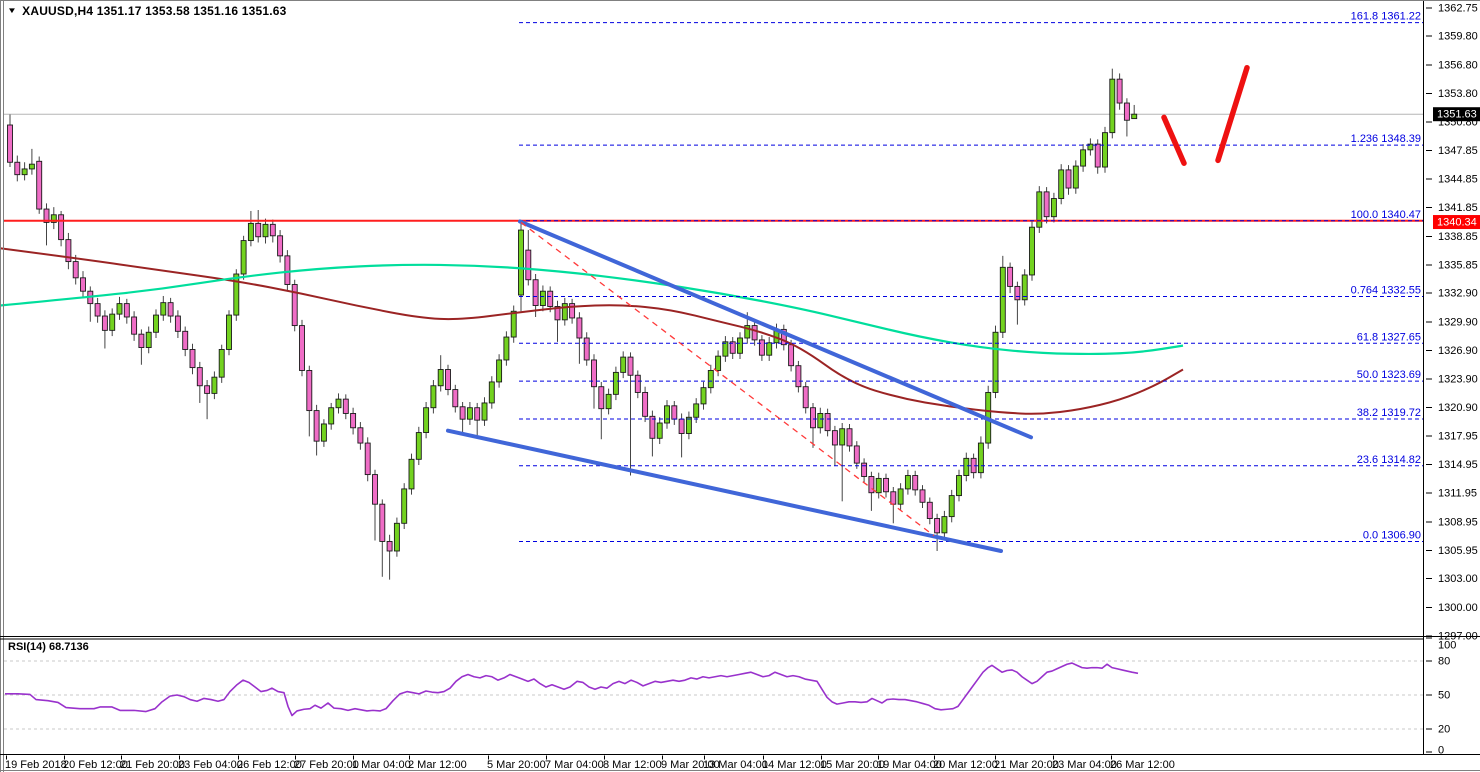 The width and height of the screenshot is (1480, 772). I want to click on price-axis-label: 1311.95, so click(1457, 494).